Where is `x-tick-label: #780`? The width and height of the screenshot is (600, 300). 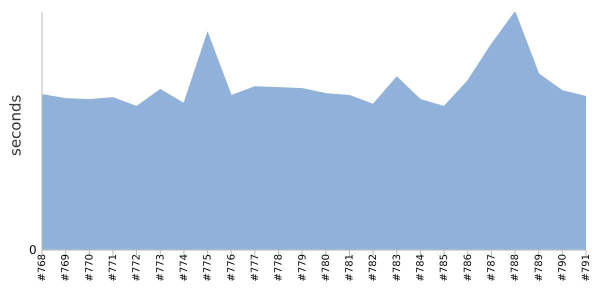
x-tick-label: #780 is located at coordinates (326, 268).